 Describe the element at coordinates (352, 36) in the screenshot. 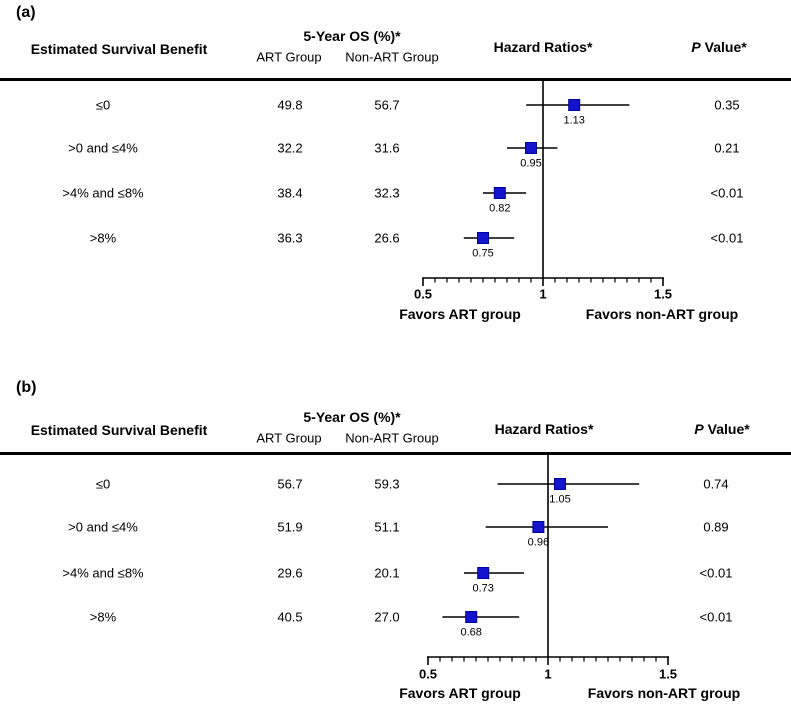

I see `panel-a-os-header: 5-Year OS (%)*` at that location.